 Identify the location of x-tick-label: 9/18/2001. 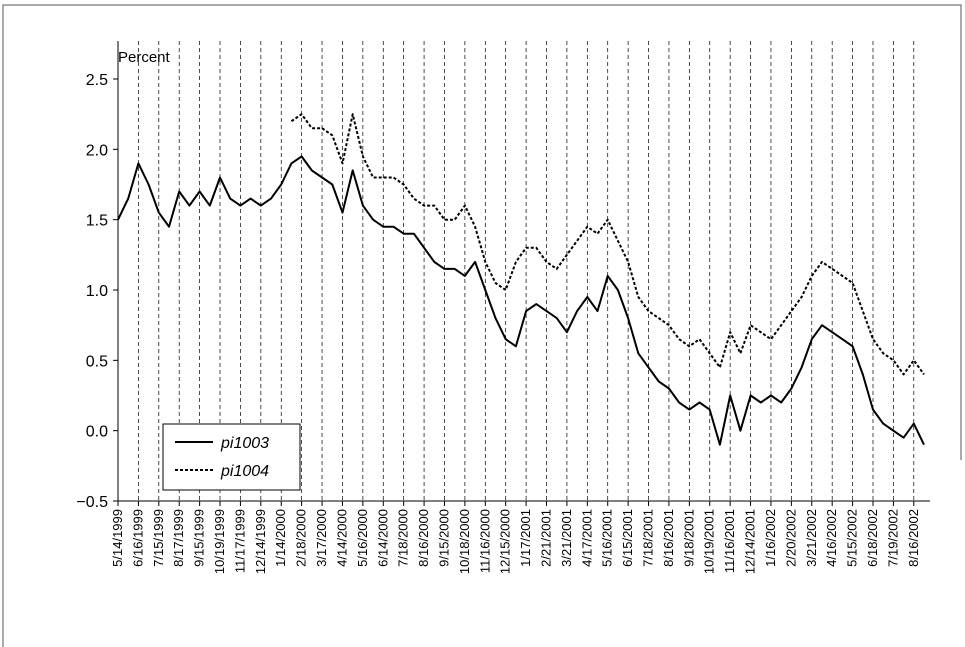
(688, 538).